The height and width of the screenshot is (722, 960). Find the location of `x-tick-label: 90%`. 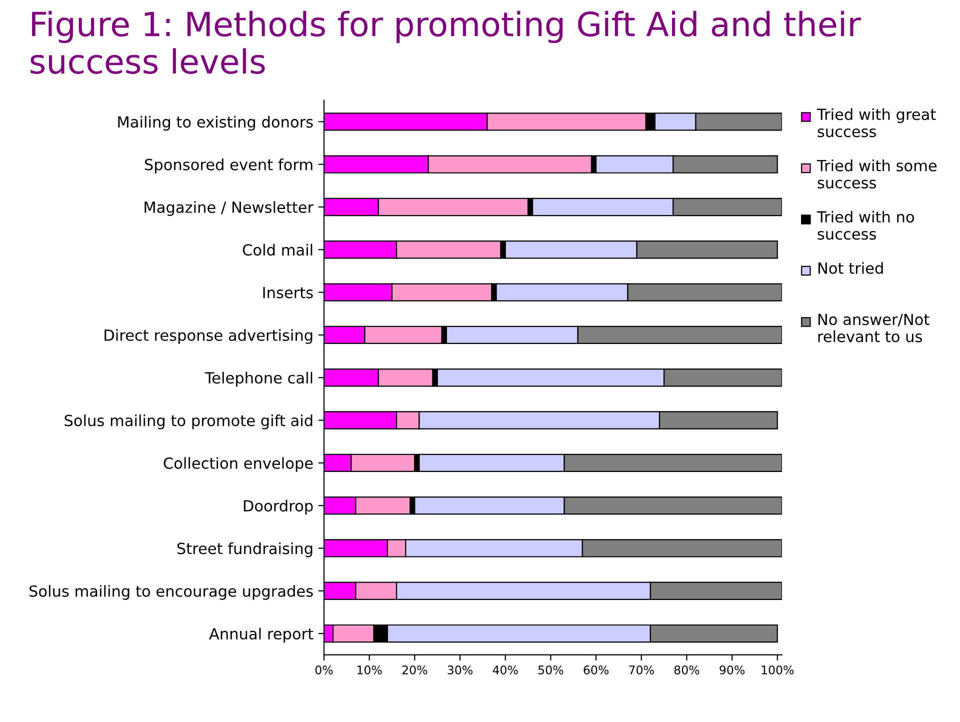

x-tick-label: 90% is located at coordinates (732, 669).